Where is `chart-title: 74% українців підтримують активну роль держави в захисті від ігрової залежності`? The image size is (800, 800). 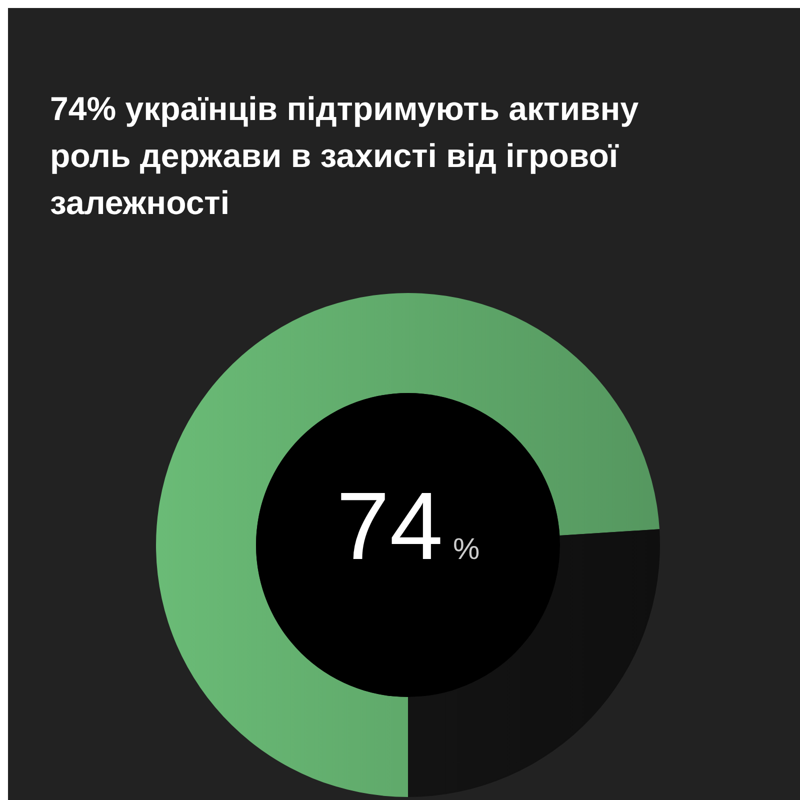
chart-title: 74% українців підтримують активну роль держави в захисті від ігрової залежності is located at coordinates (345, 155).